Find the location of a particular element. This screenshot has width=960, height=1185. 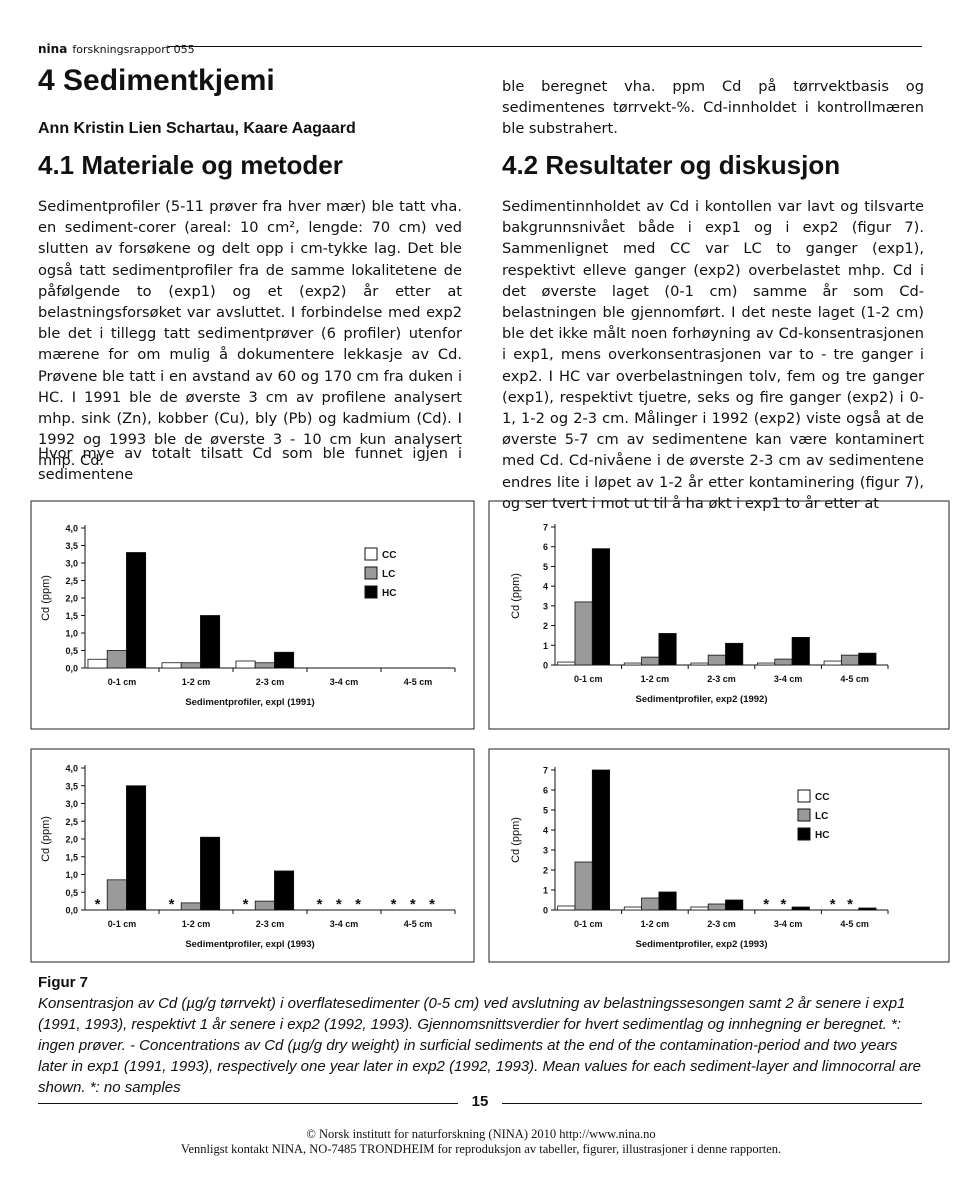

y-tick-label: 1 is located at coordinates (545, 891).